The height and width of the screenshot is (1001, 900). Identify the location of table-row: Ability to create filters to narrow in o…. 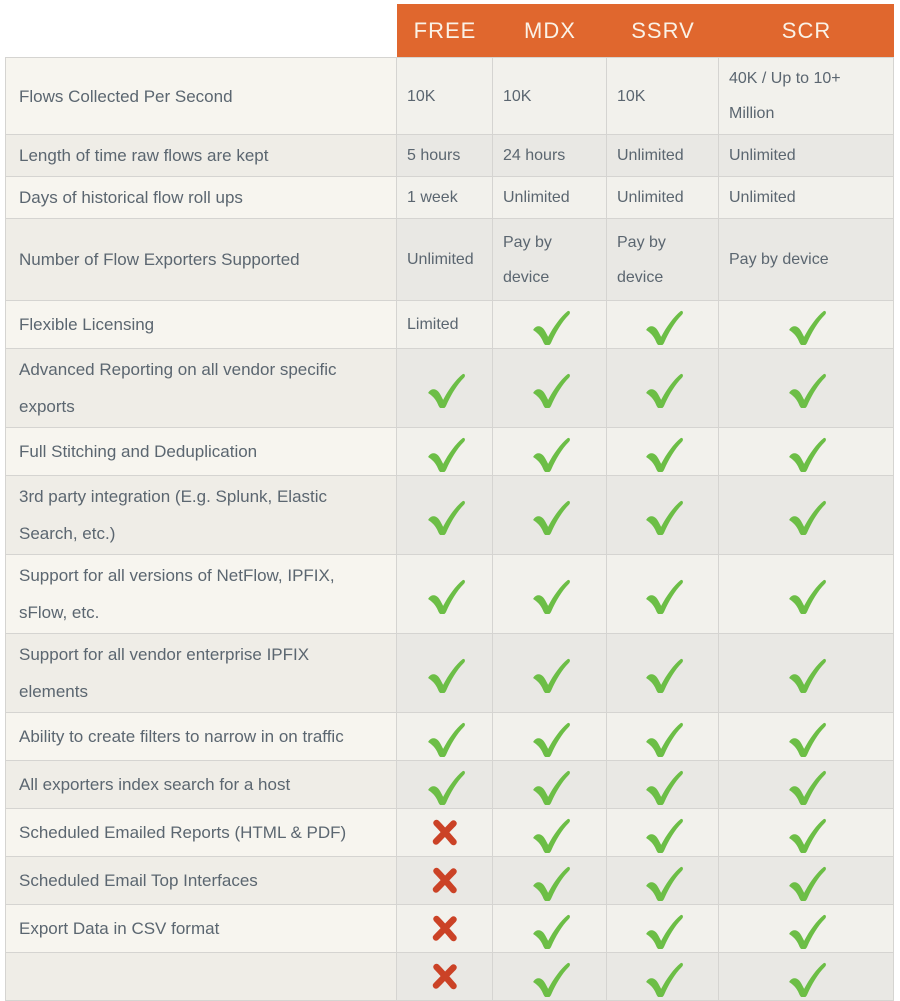
(449, 737).